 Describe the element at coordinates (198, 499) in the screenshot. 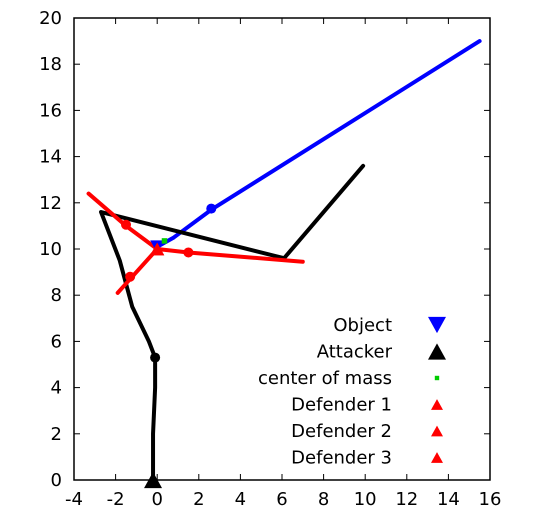

I see `x-tick-label: 2` at that location.